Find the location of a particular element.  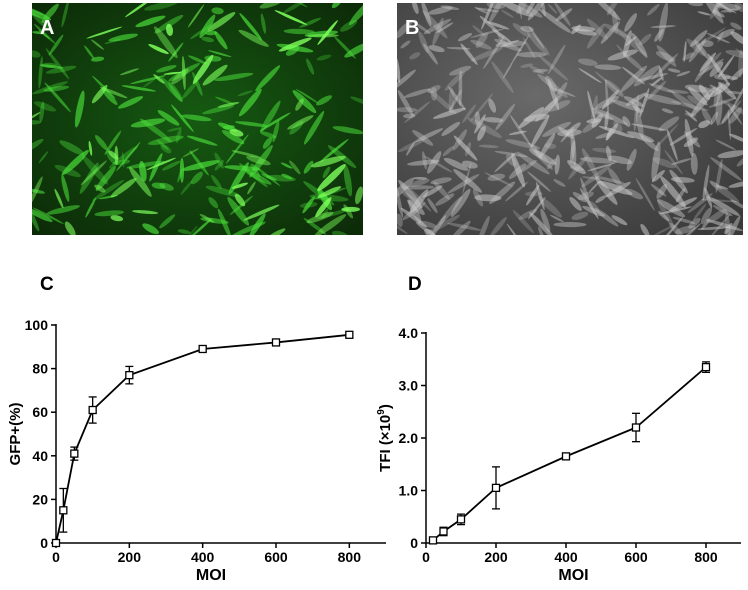

y-tick-label: 2.0 is located at coordinates (409, 438).